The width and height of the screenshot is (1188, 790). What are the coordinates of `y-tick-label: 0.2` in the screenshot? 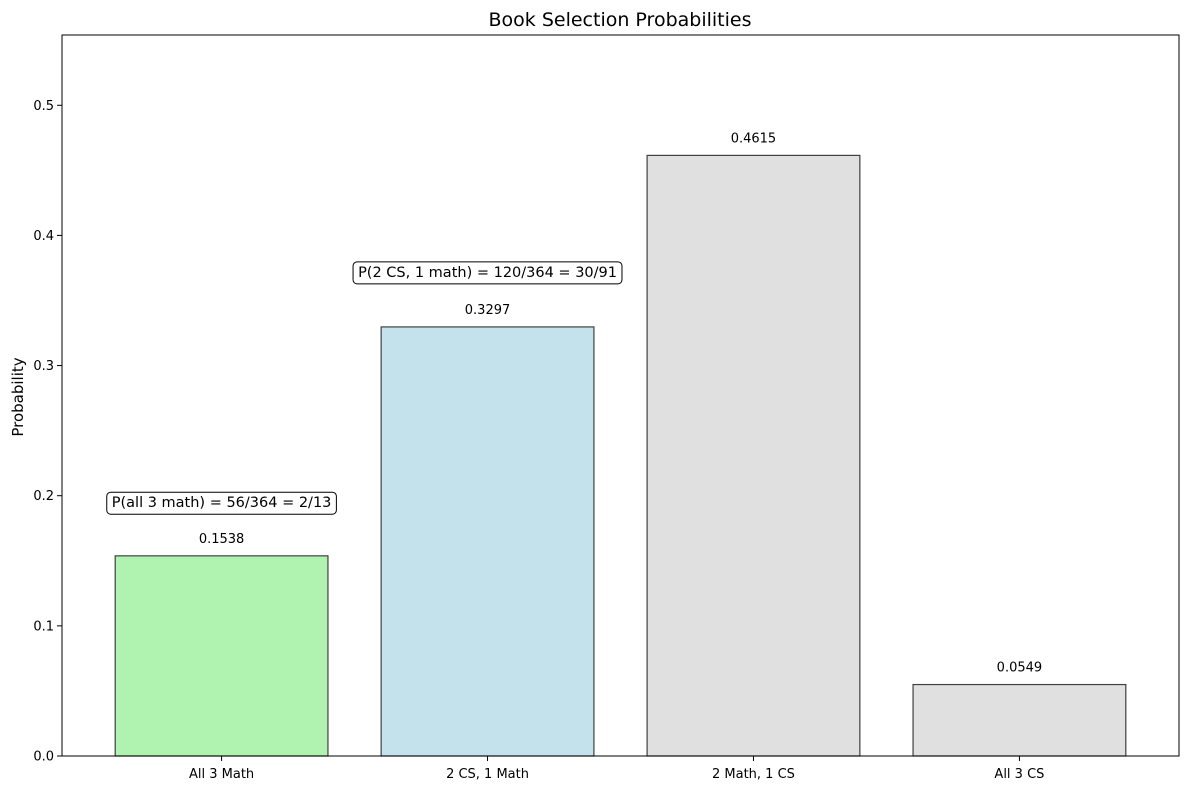 It's located at (43, 496).